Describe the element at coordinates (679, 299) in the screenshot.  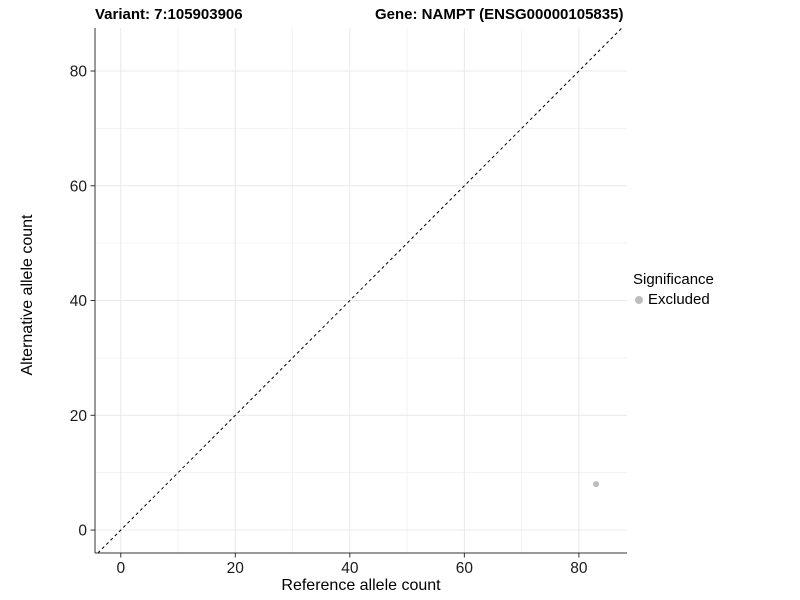
I see `legend-item-label: Excluded` at that location.